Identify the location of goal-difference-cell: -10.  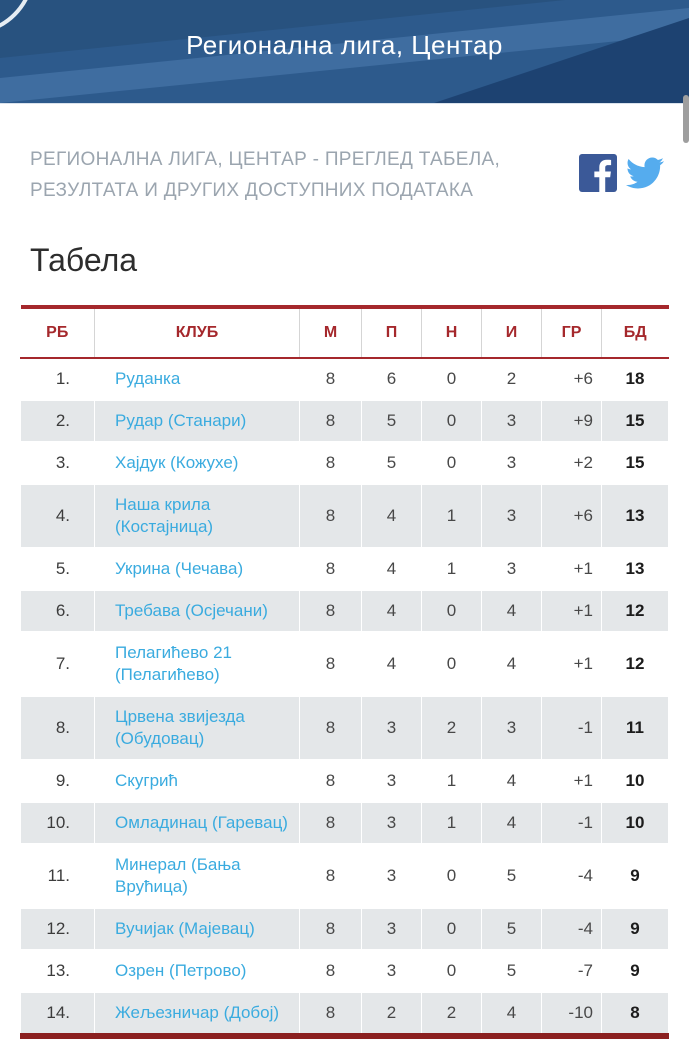
(571, 1014).